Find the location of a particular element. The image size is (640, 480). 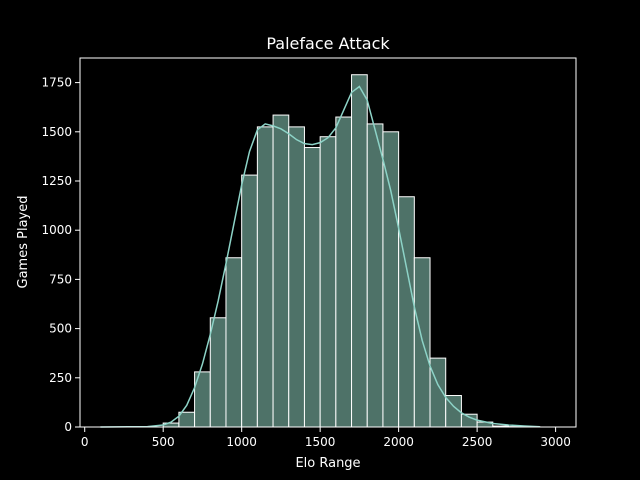

x-tick-label: 2500 is located at coordinates (477, 442).